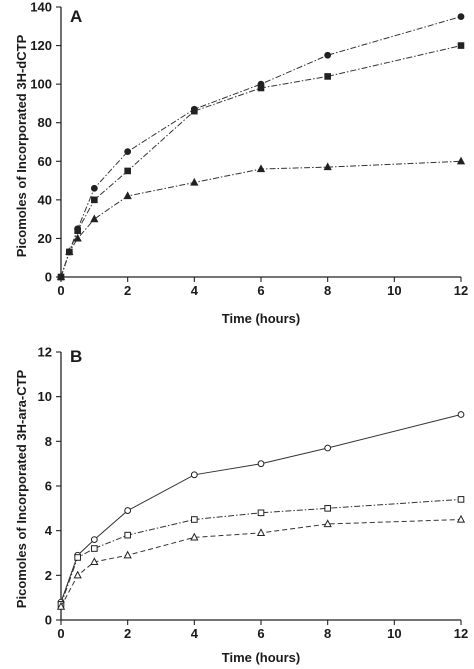  Describe the element at coordinates (60, 633) in the screenshot. I see `panel-b-x-tick-label: 0` at that location.